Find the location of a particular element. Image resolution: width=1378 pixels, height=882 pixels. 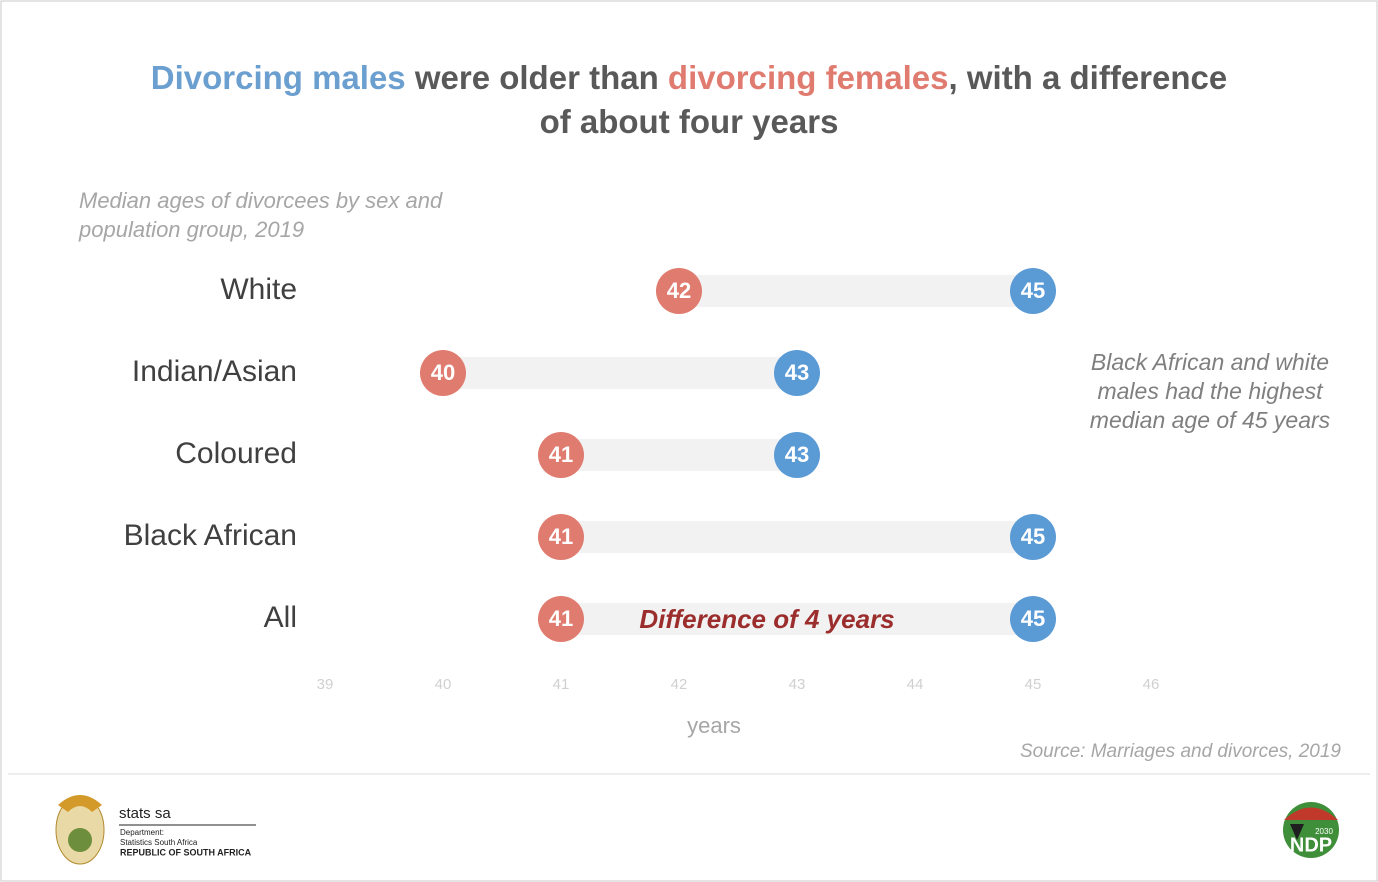

dept-label: Department: is located at coordinates (142, 832).